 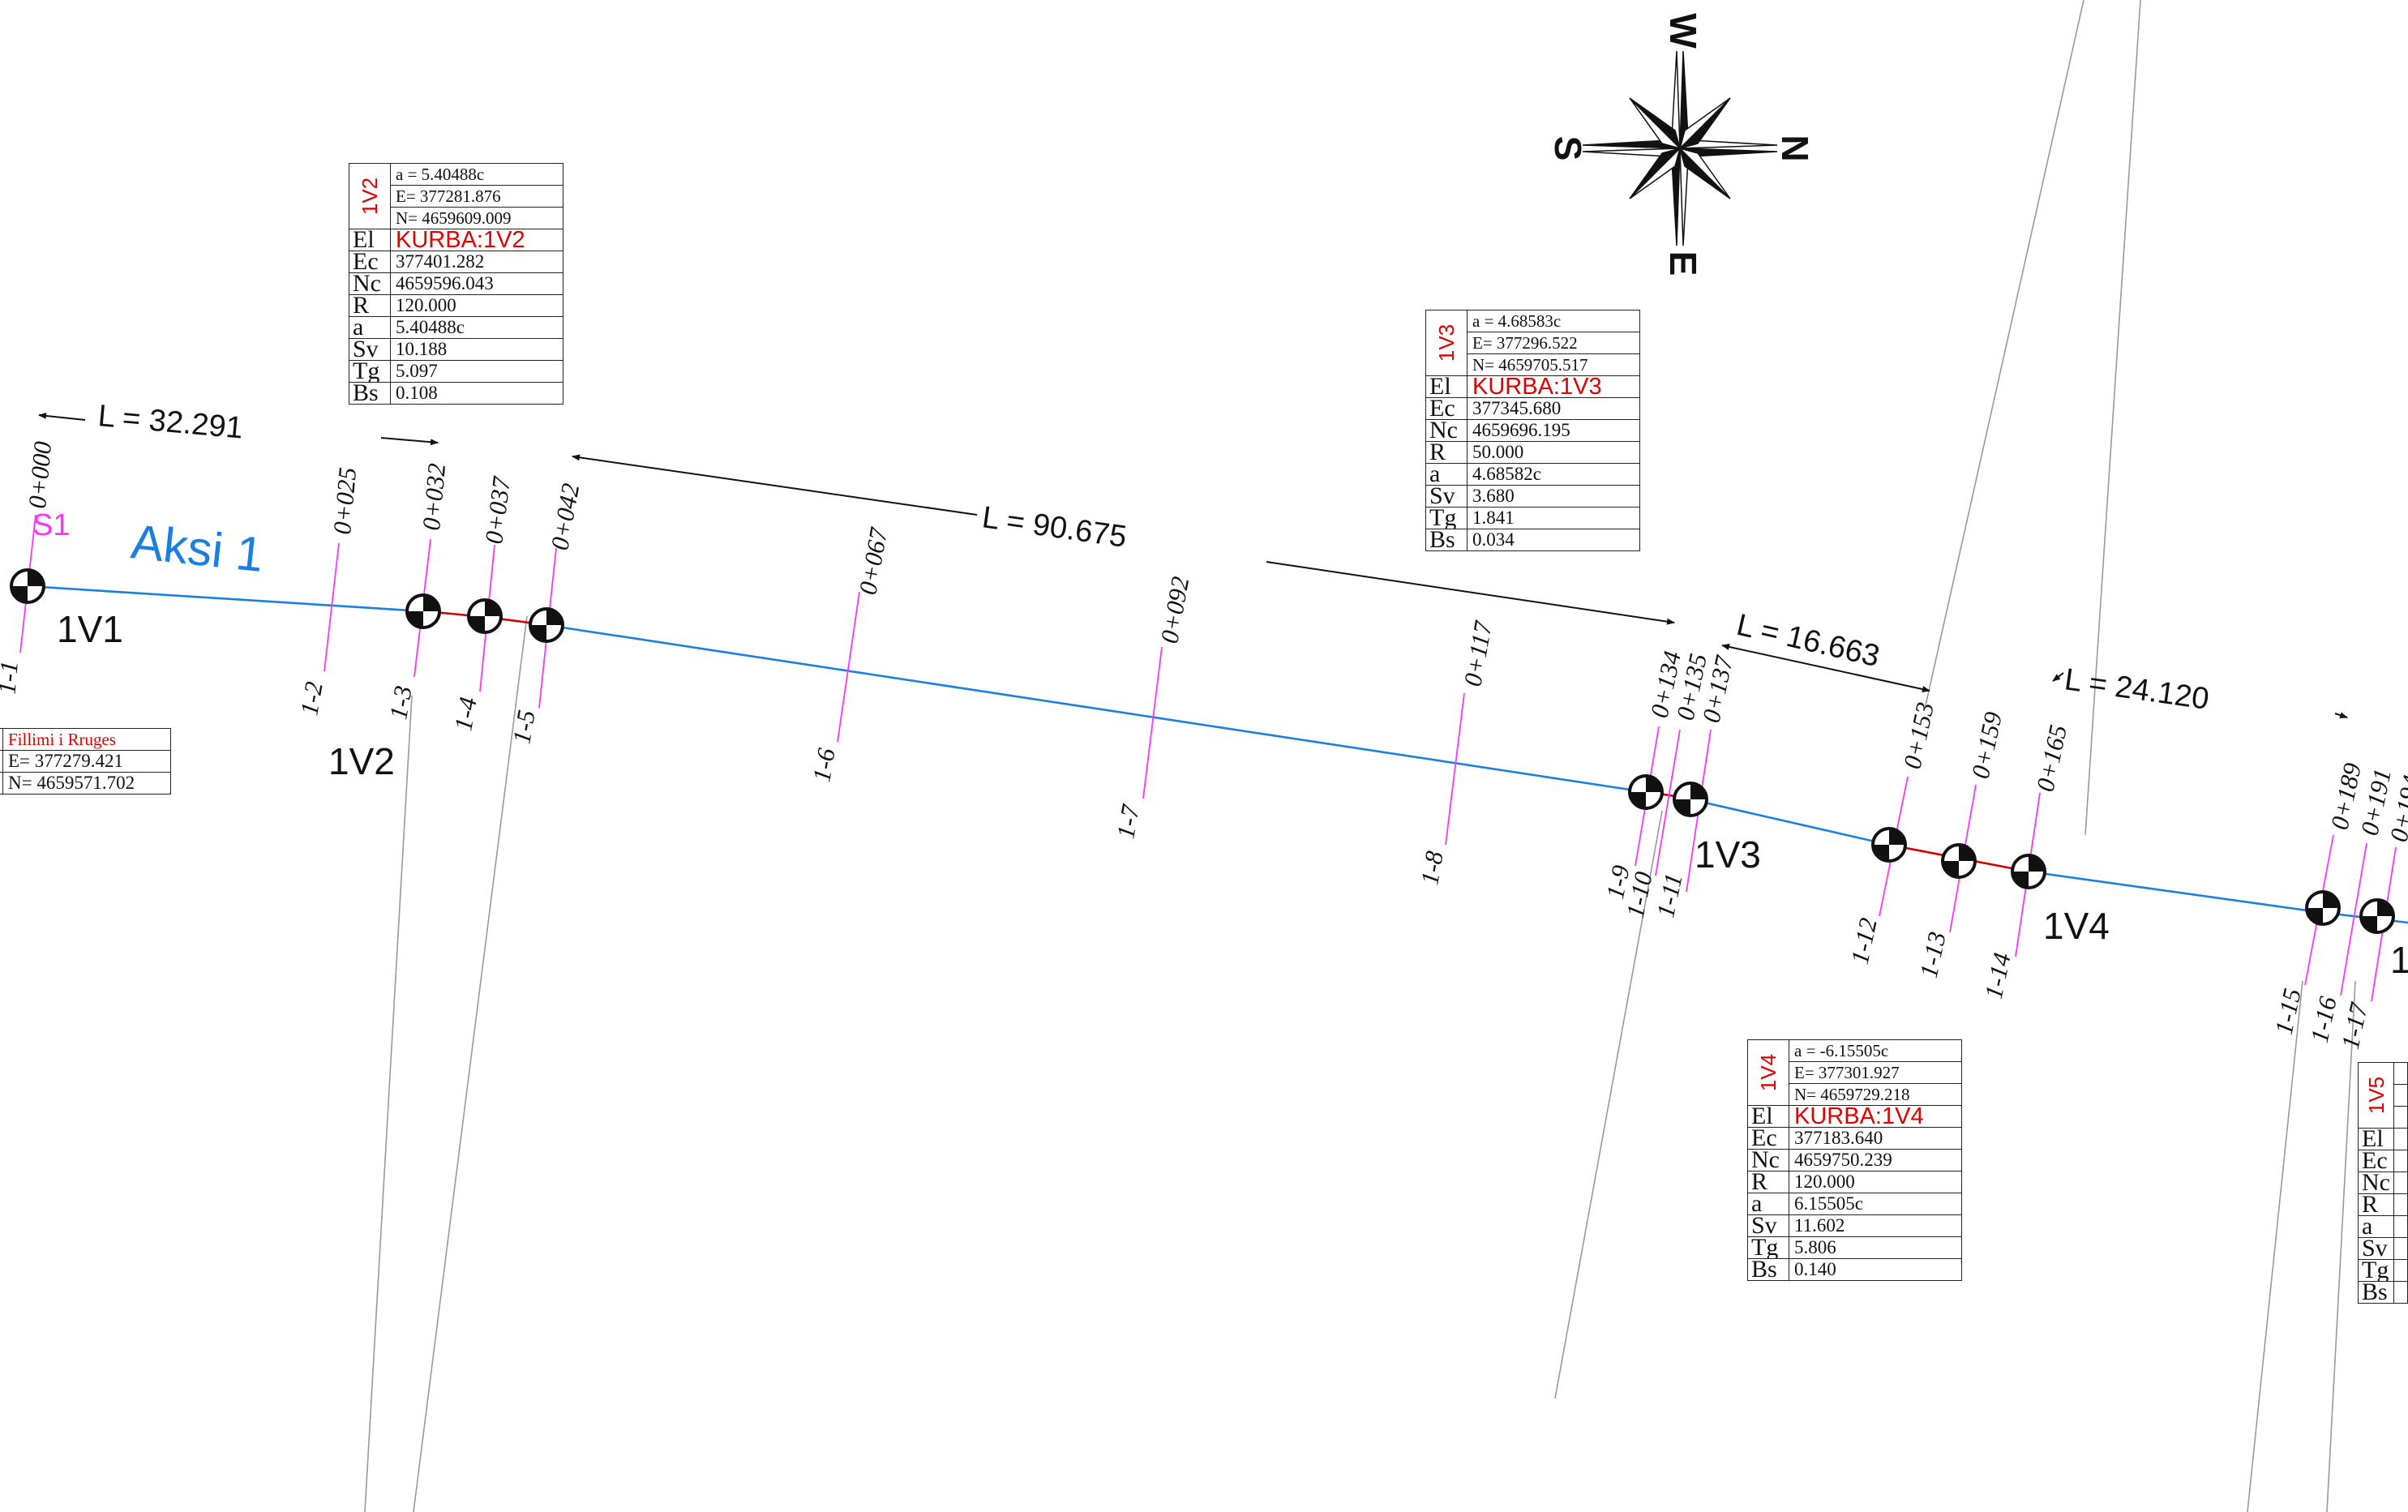 I want to click on curve-head-n: N= 4659729.218, so click(x=1875, y=1094).